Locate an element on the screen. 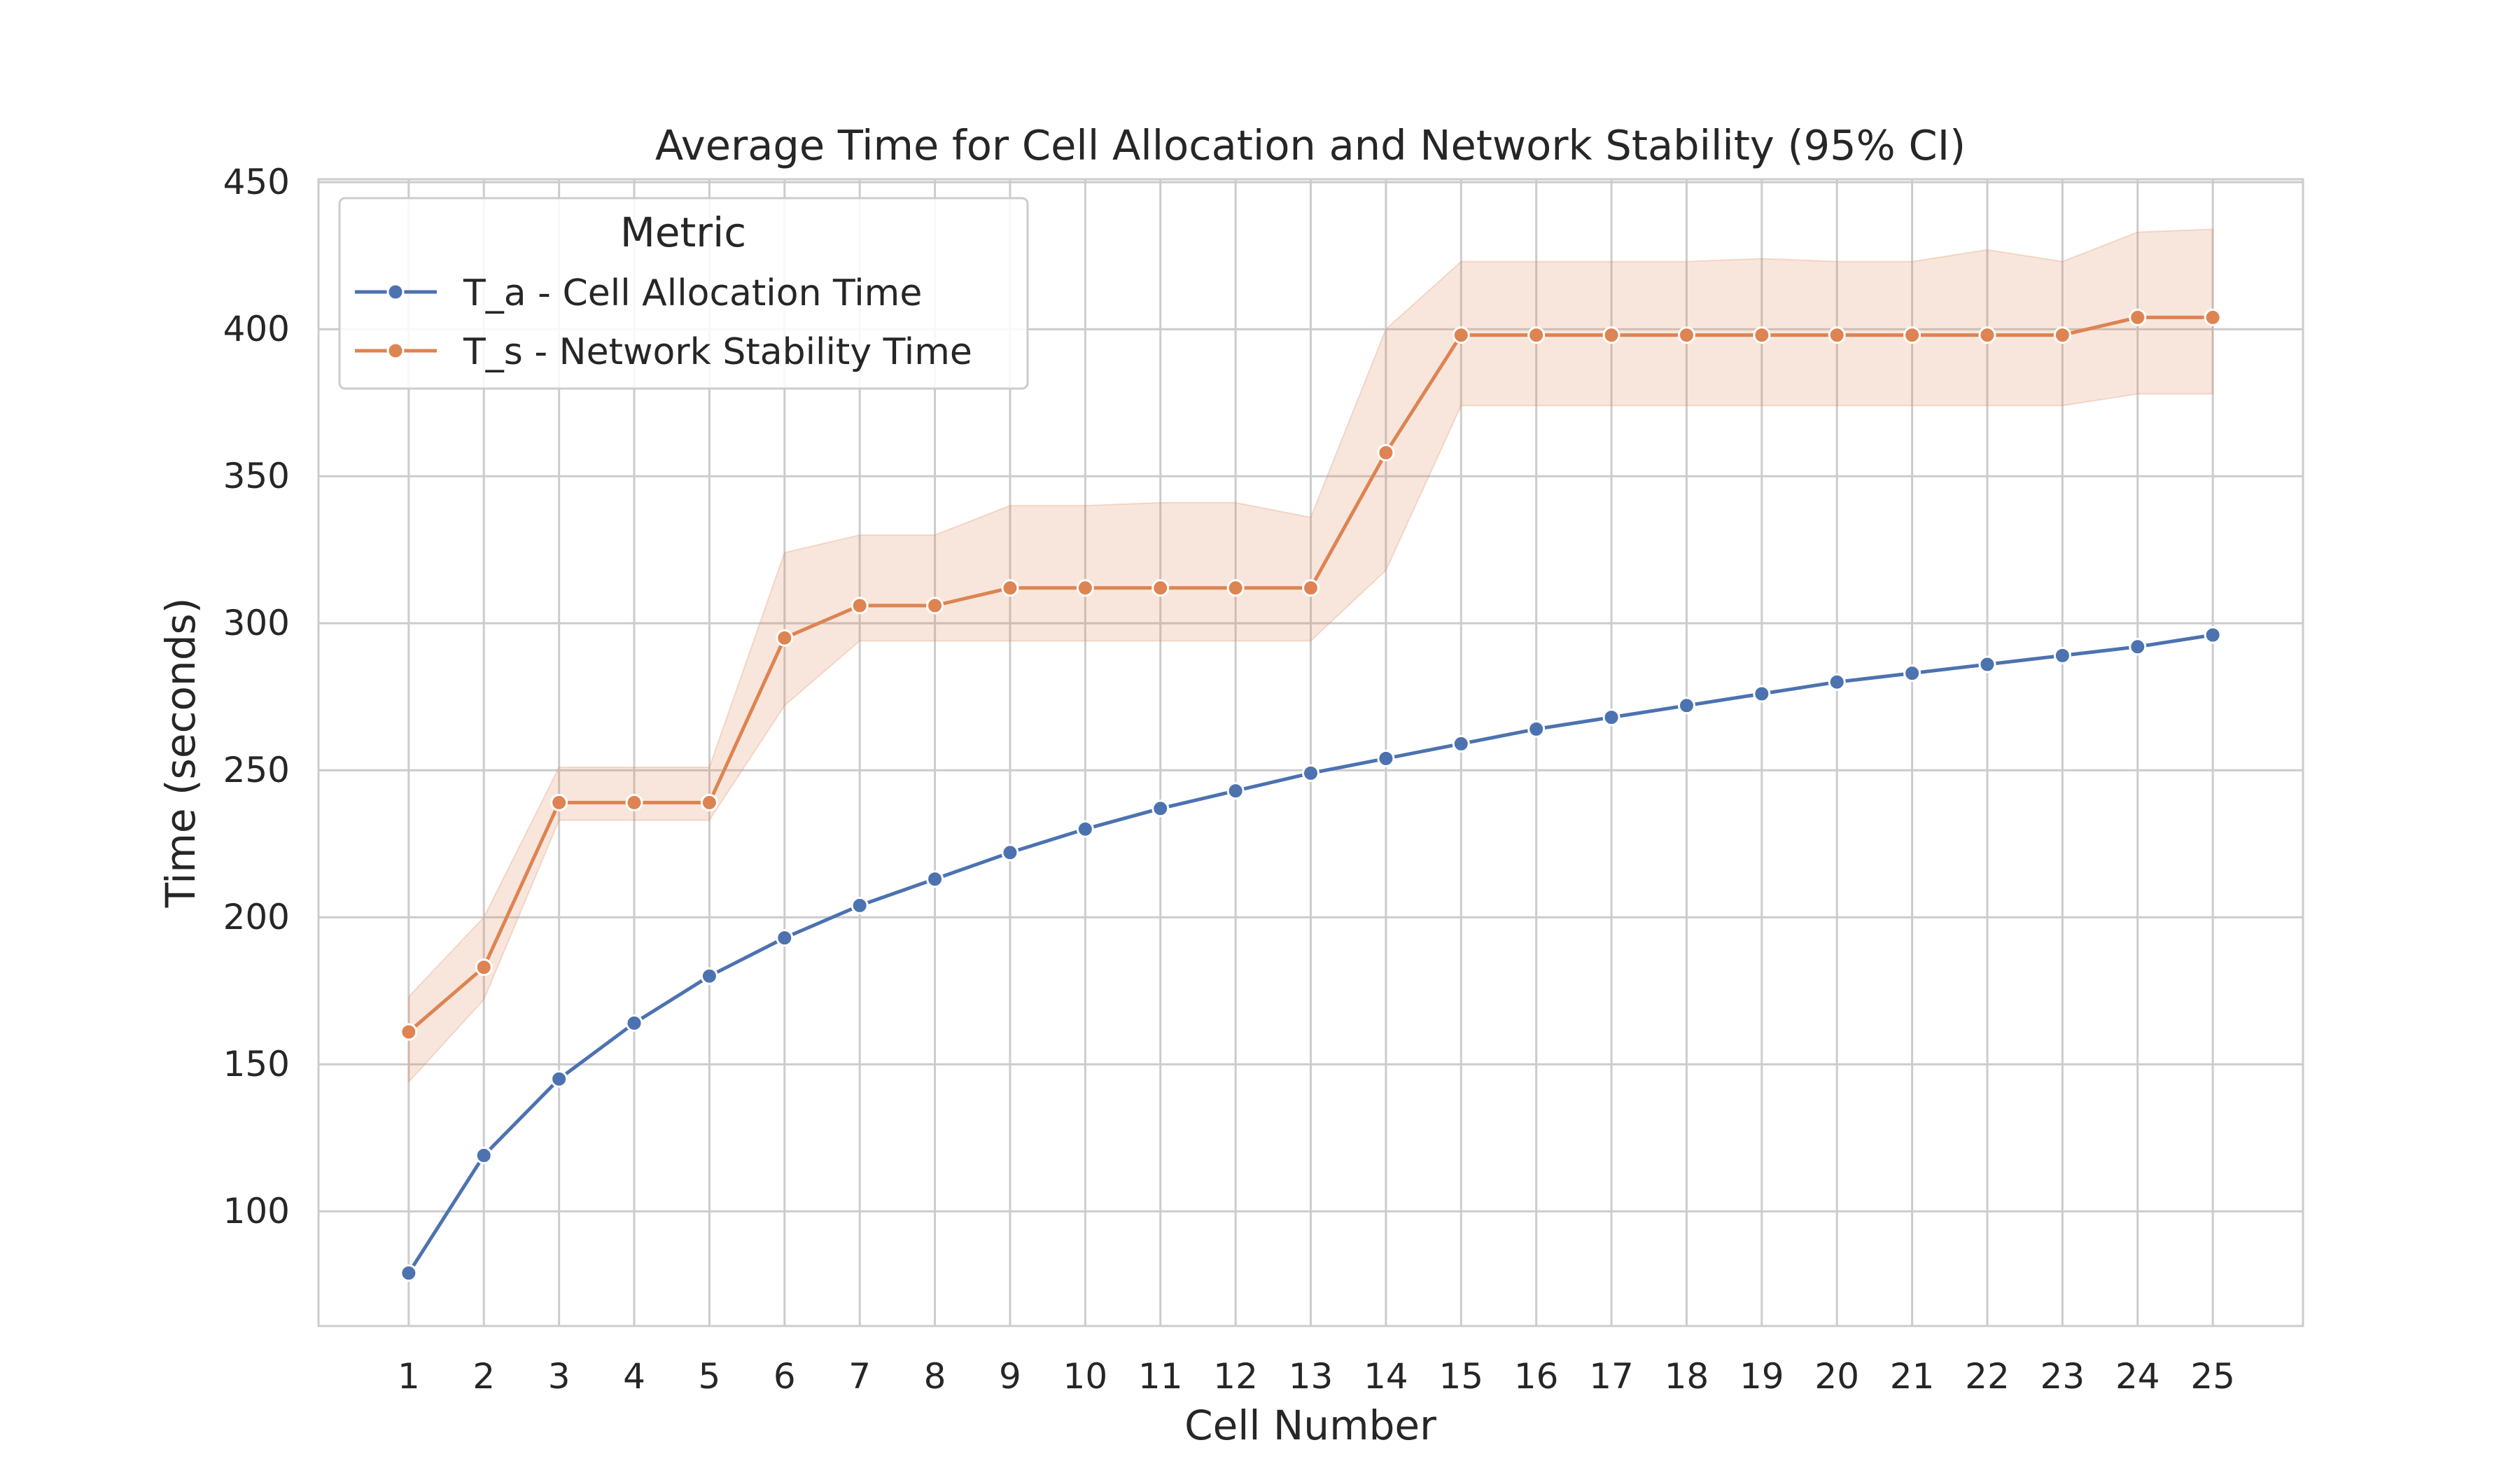 The width and height of the screenshot is (2520, 1473). y-tick-label: 300 is located at coordinates (256, 623).